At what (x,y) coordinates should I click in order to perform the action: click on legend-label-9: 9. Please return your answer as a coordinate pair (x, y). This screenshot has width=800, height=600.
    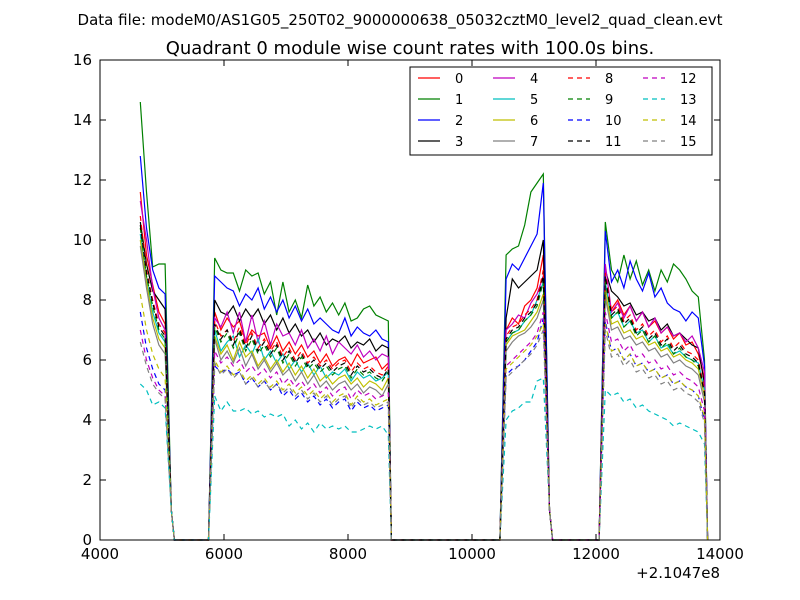
    Looking at the image, I should click on (609, 100).